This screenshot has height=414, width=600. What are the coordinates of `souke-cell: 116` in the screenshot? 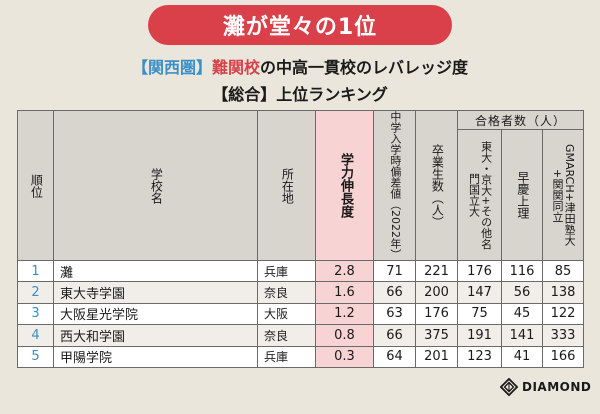 It's located at (522, 271).